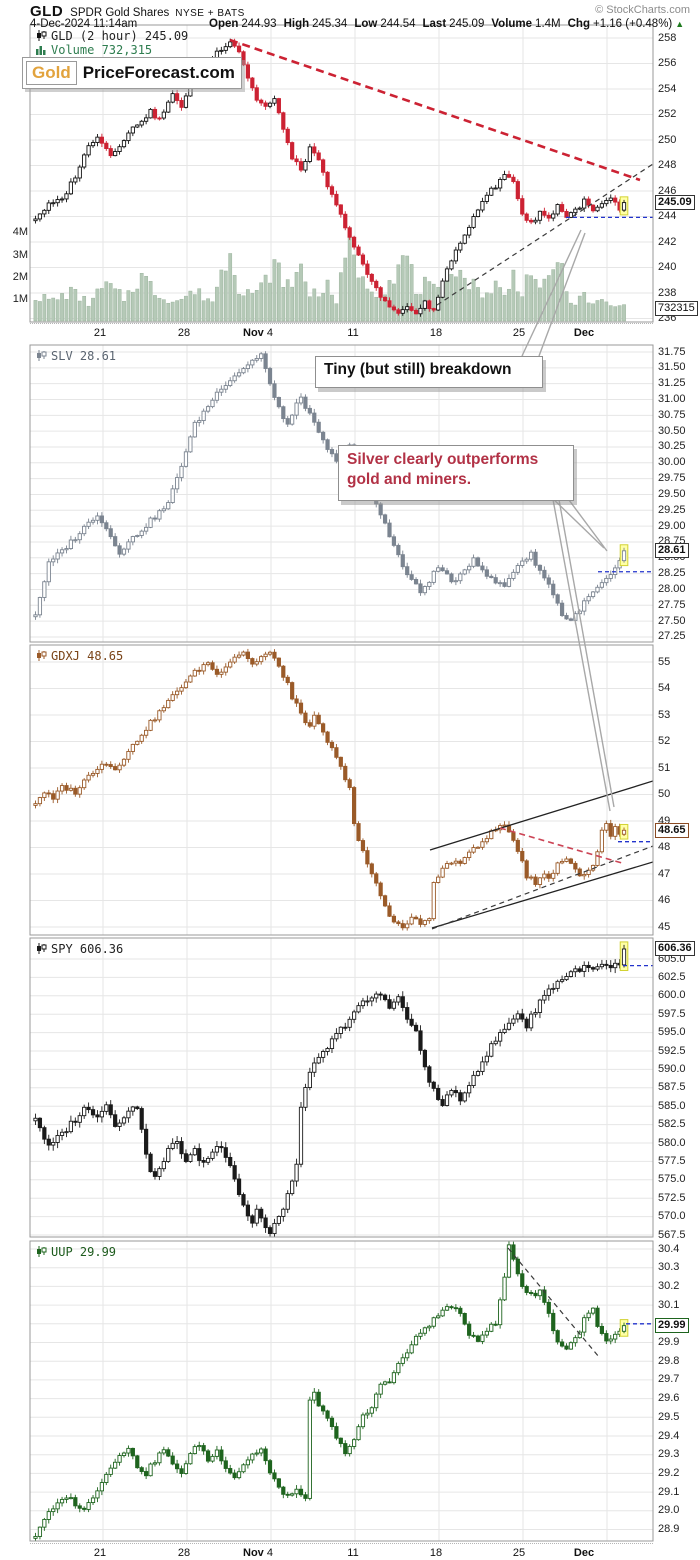 The image size is (700, 1560). Describe the element at coordinates (84, 24) in the screenshot. I see `timestamp: 4-Dec-2024 11:14am` at that location.